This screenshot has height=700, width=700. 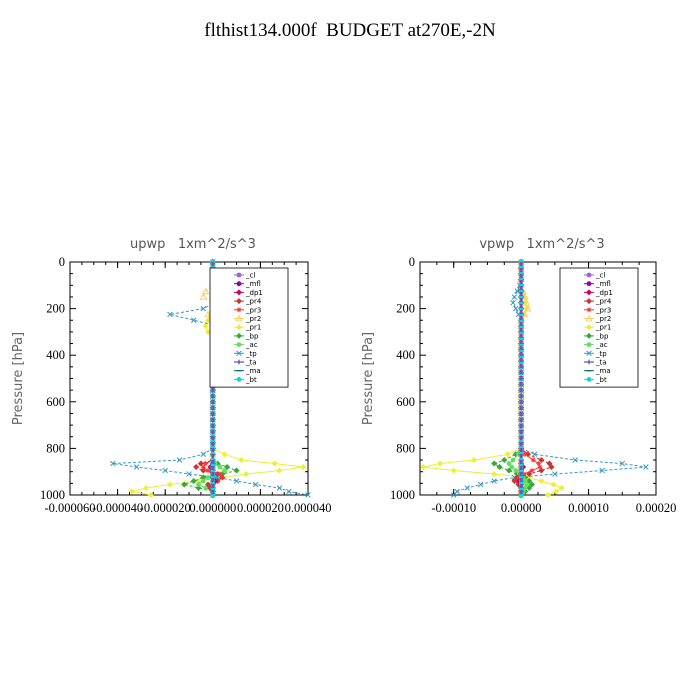 What do you see at coordinates (541, 244) in the screenshot?
I see `panel-title: vpwp 1xm^2/s^3` at bounding box center [541, 244].